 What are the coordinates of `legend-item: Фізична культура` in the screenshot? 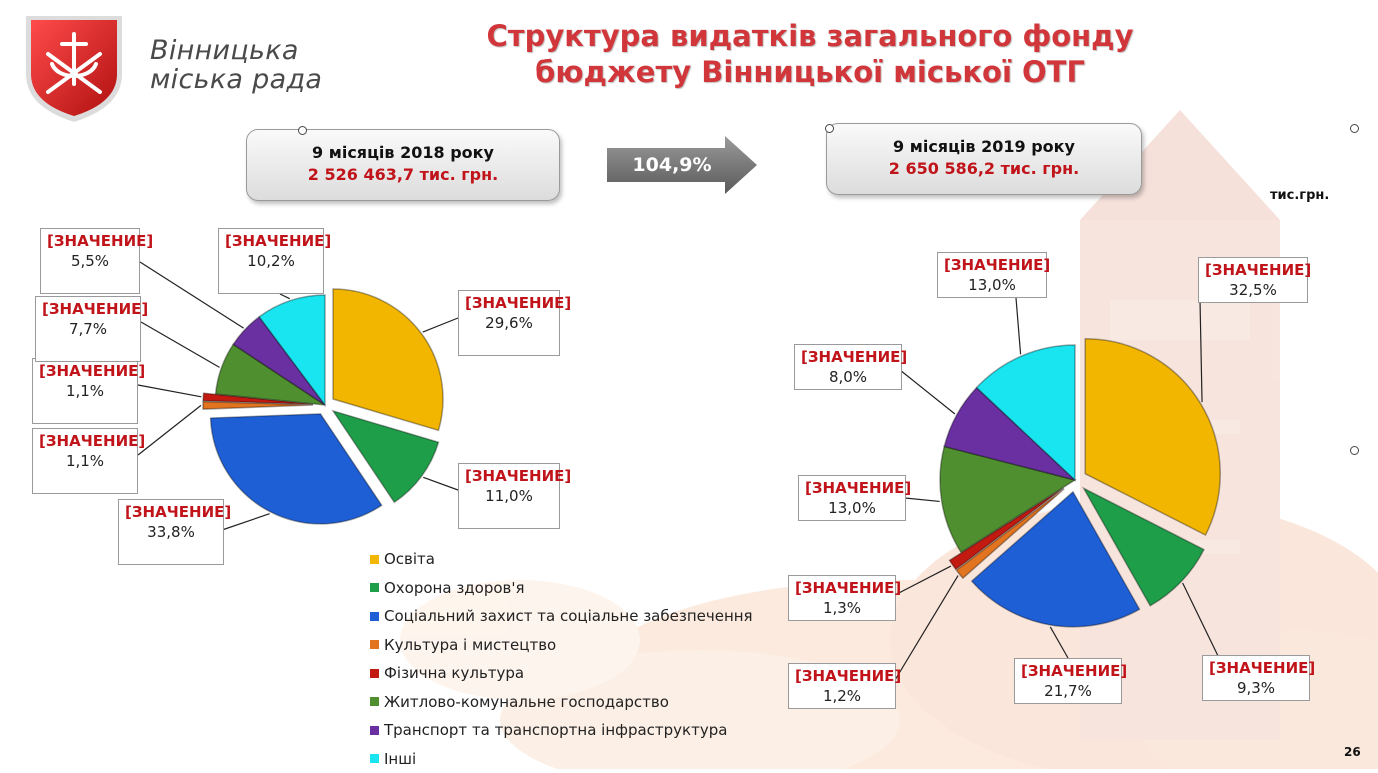 It's located at (561, 673).